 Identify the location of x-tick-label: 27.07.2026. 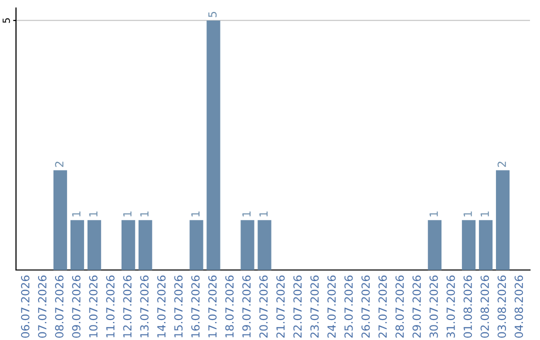
(382, 307).